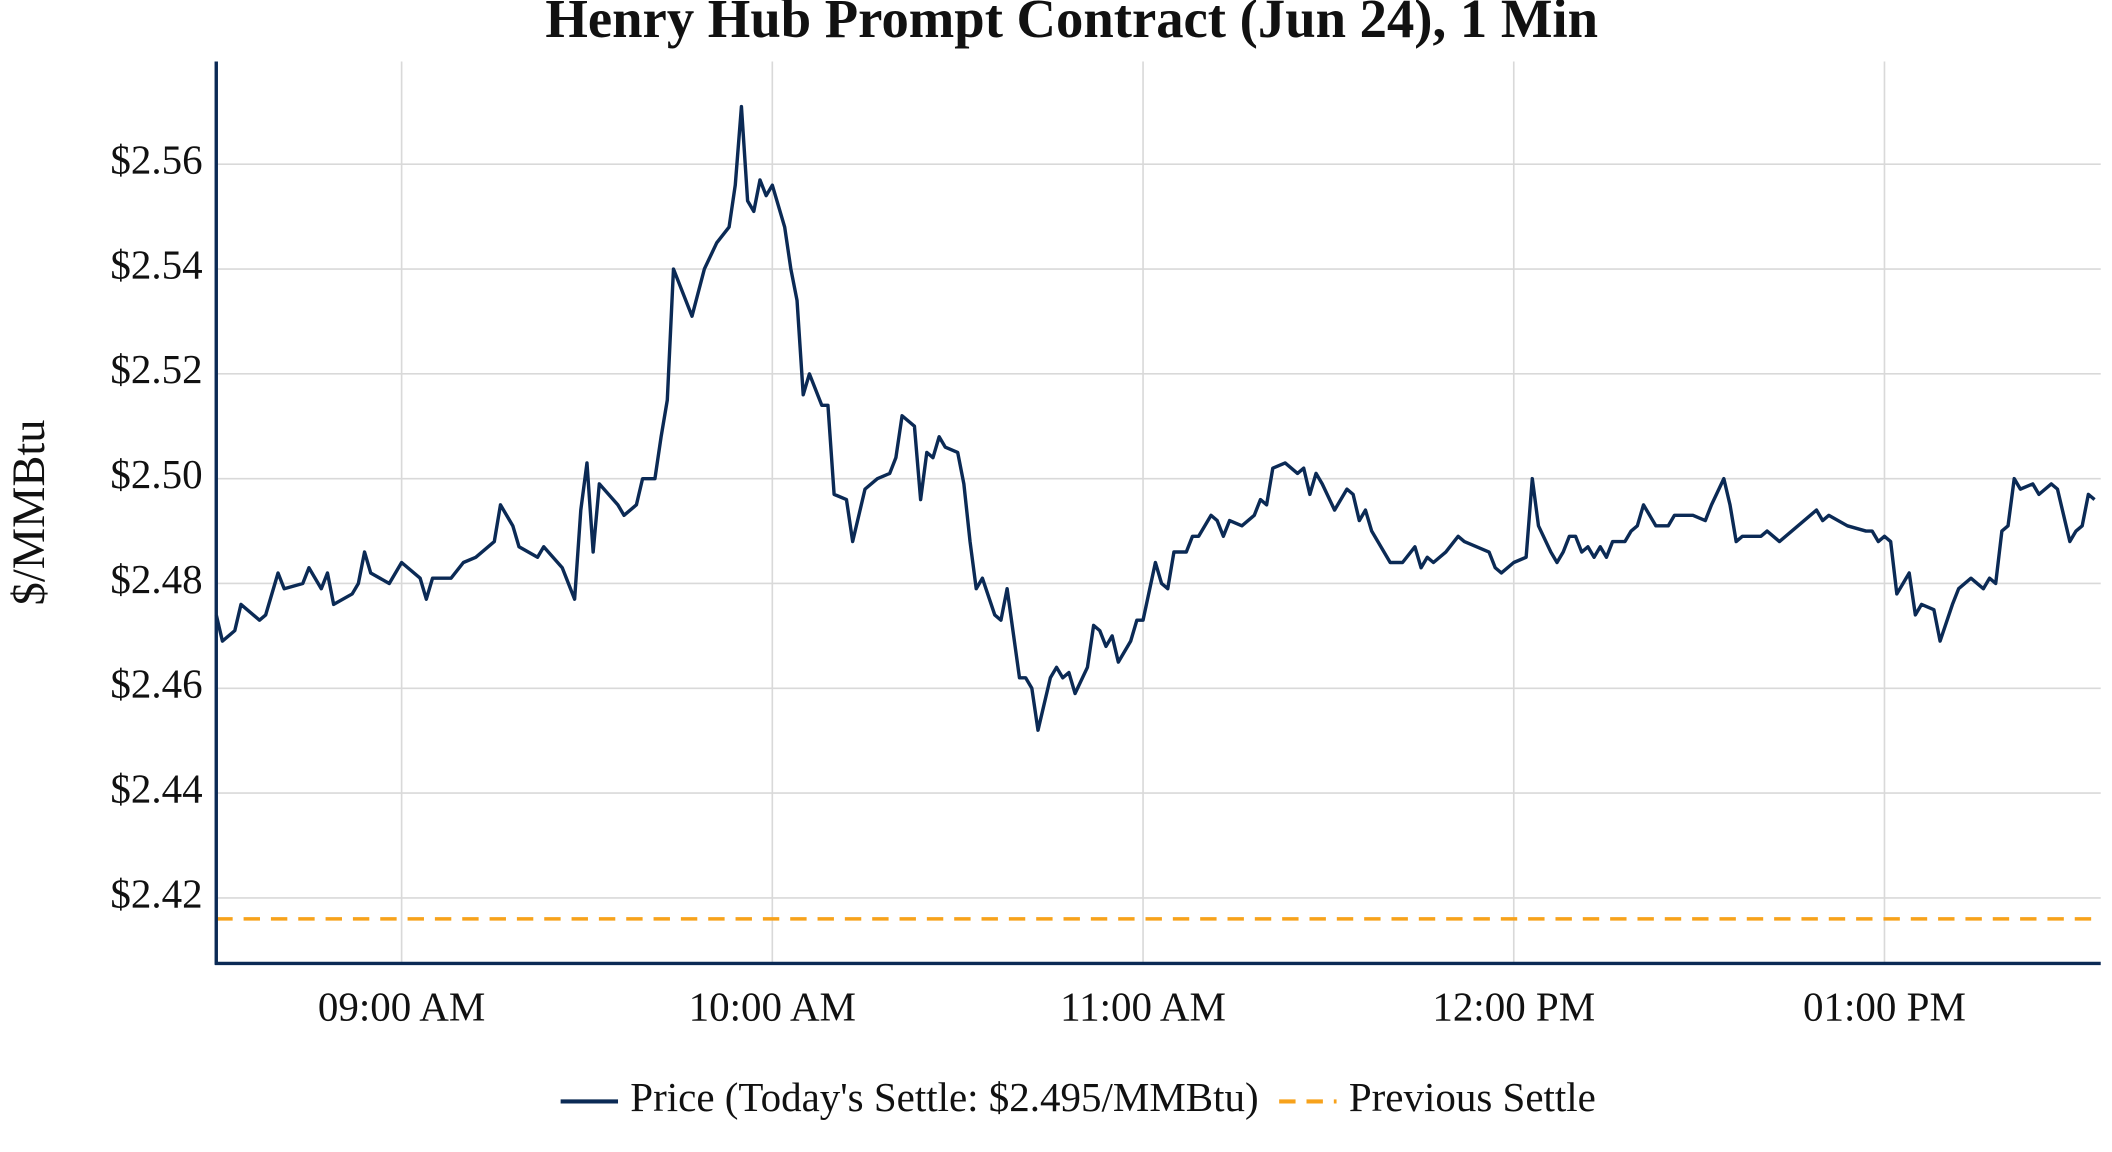  I want to click on x-tick-label: 09:00 AM, so click(401, 1007).